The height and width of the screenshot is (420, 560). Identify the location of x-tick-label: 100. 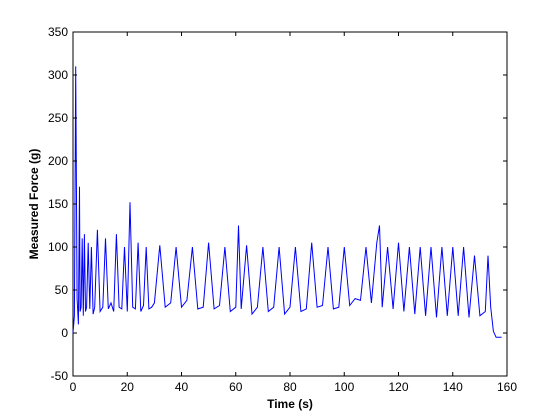
(344, 387).